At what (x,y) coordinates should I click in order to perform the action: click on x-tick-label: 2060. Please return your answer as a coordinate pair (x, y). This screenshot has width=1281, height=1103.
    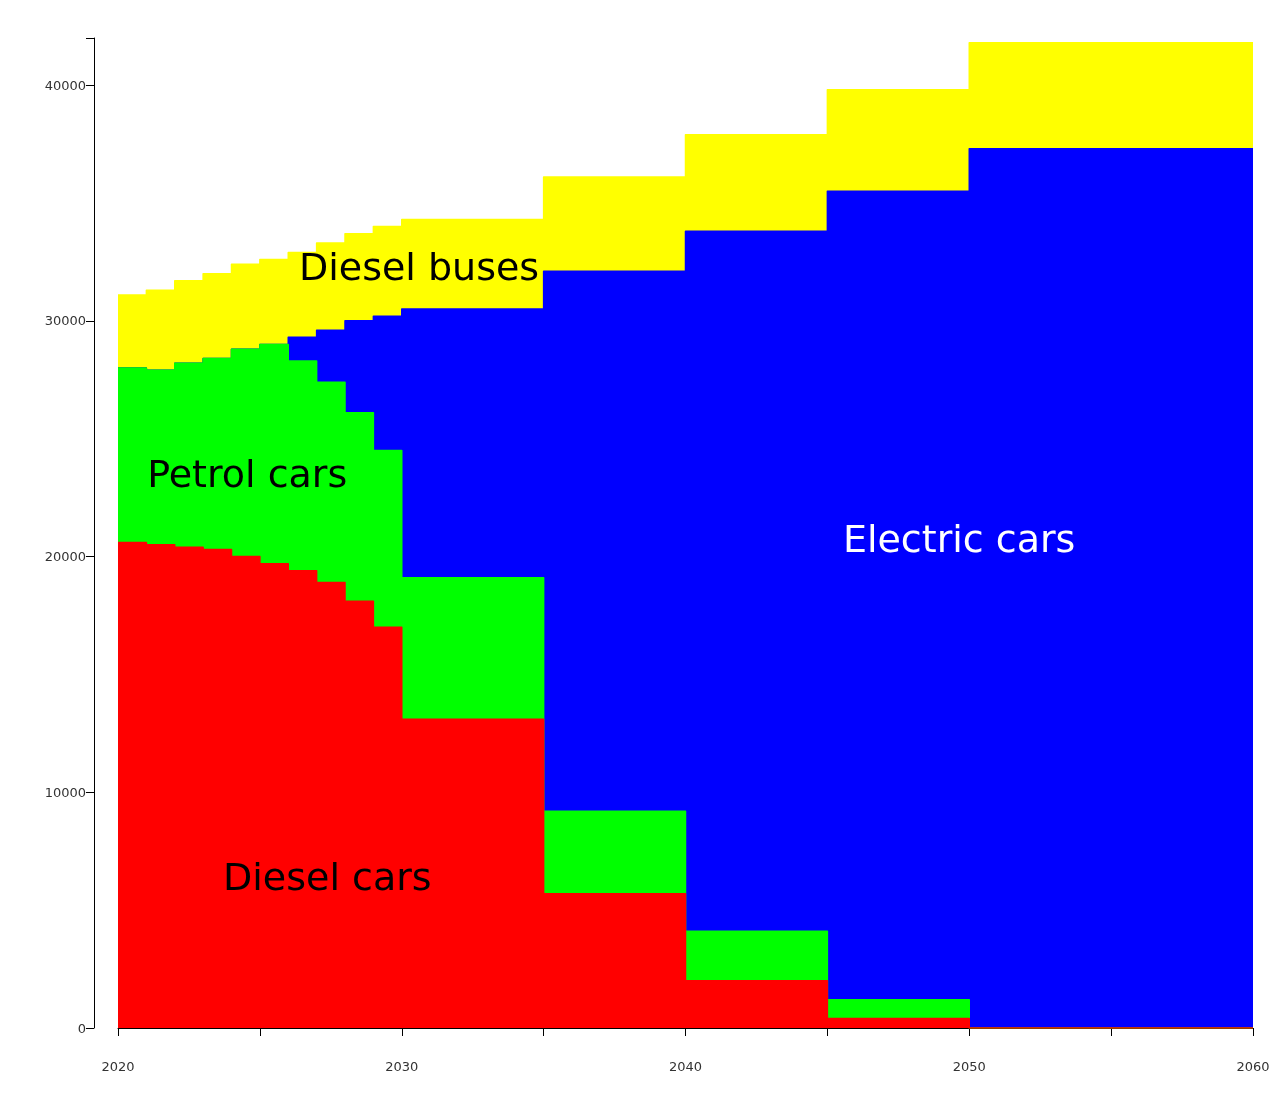
    Looking at the image, I should click on (1253, 1066).